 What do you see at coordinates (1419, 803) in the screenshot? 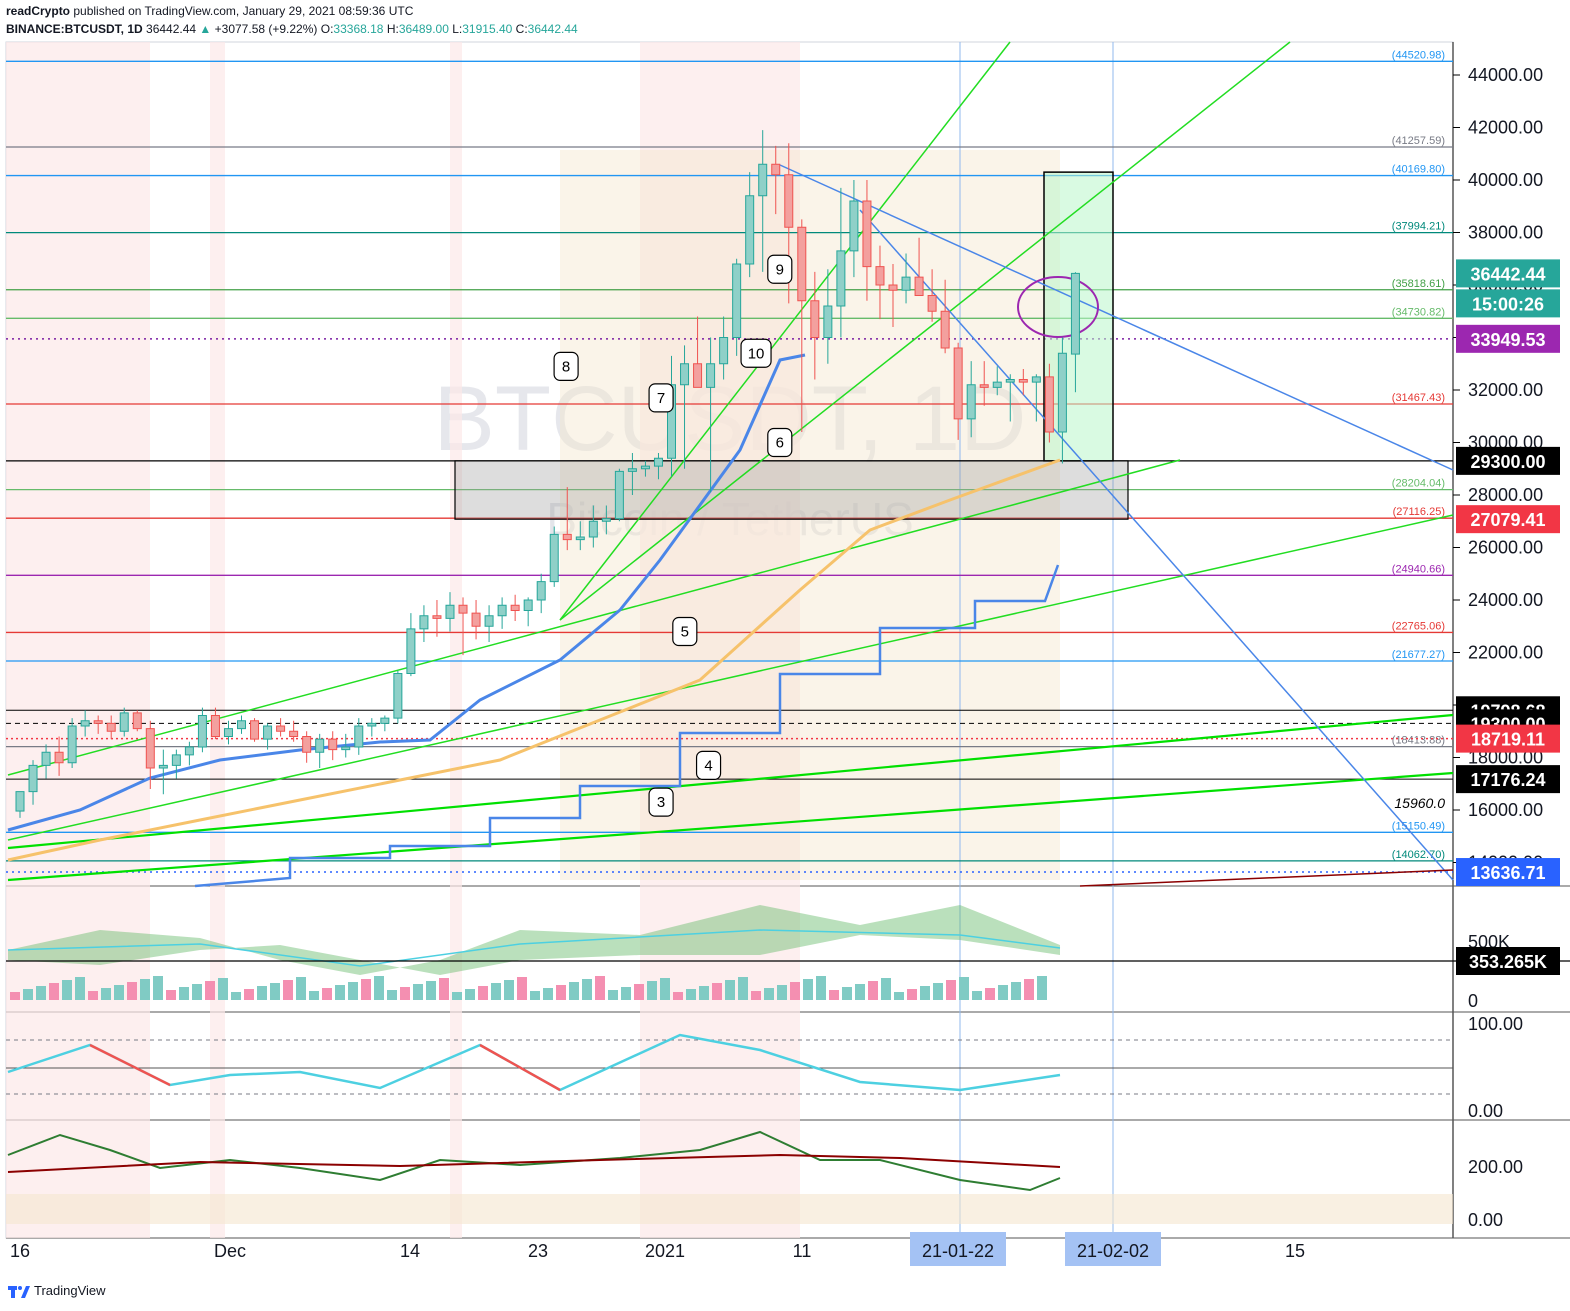
I see `price-note: 15960.0` at bounding box center [1419, 803].